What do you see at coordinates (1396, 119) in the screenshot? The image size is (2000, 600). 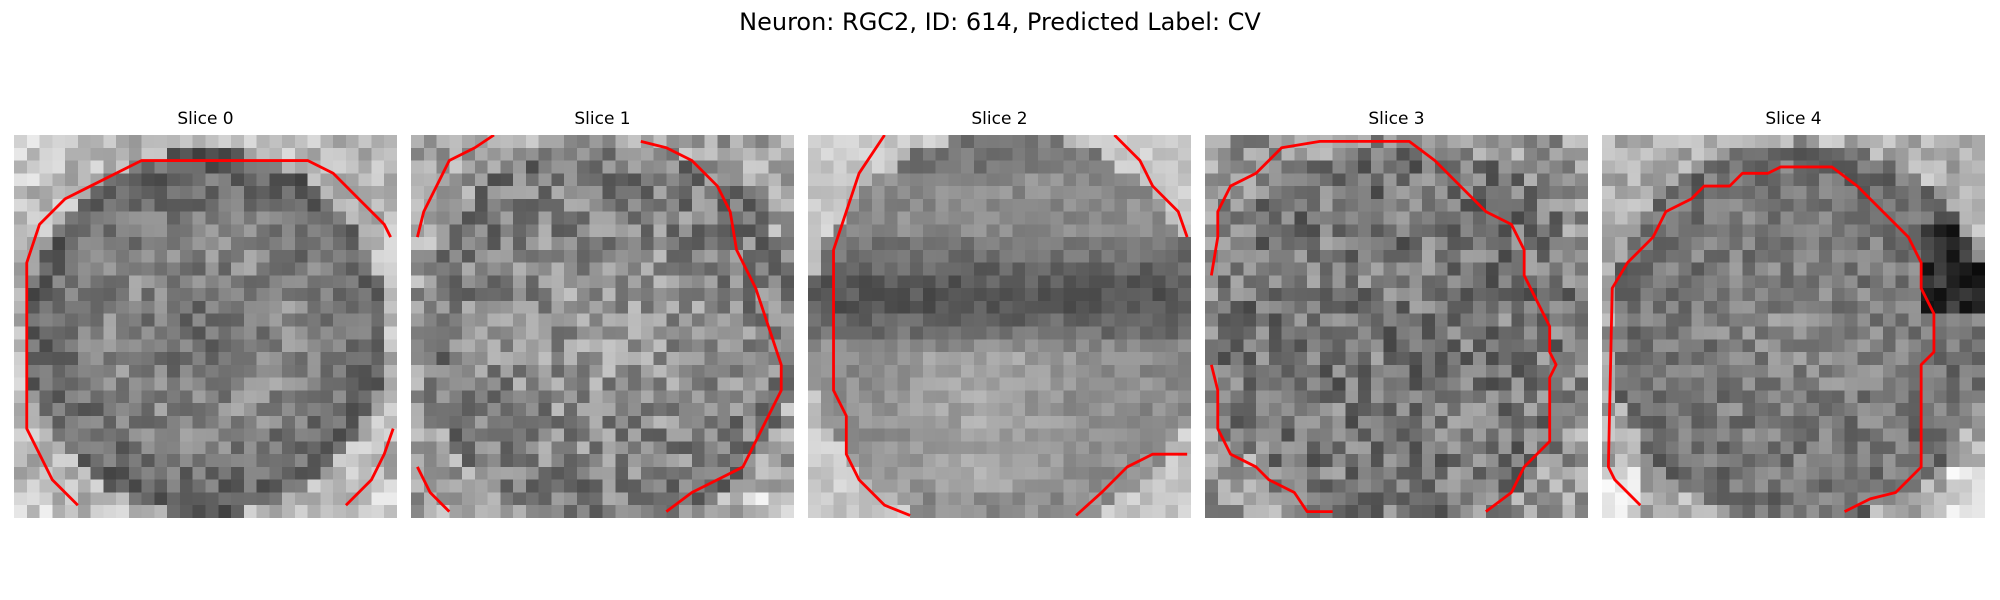 I see `slice-title-3: Slice 3` at bounding box center [1396, 119].